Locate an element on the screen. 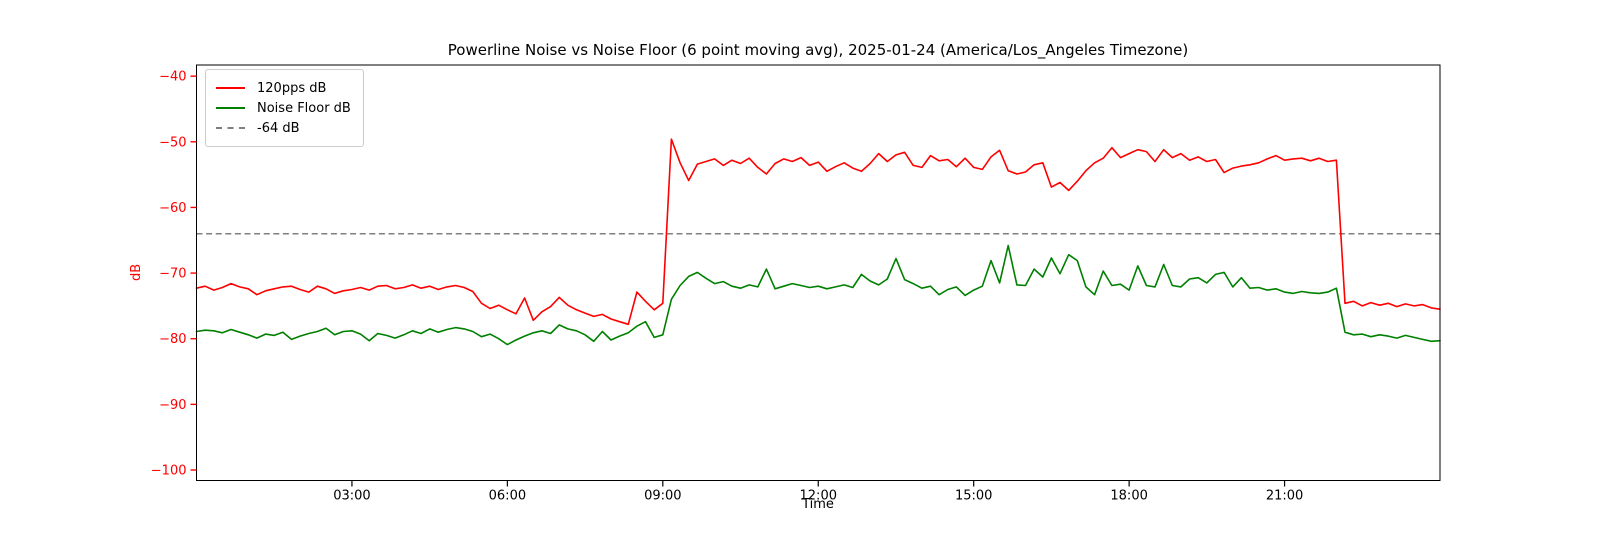  legend-dashed-line-icon is located at coordinates (230, 128).